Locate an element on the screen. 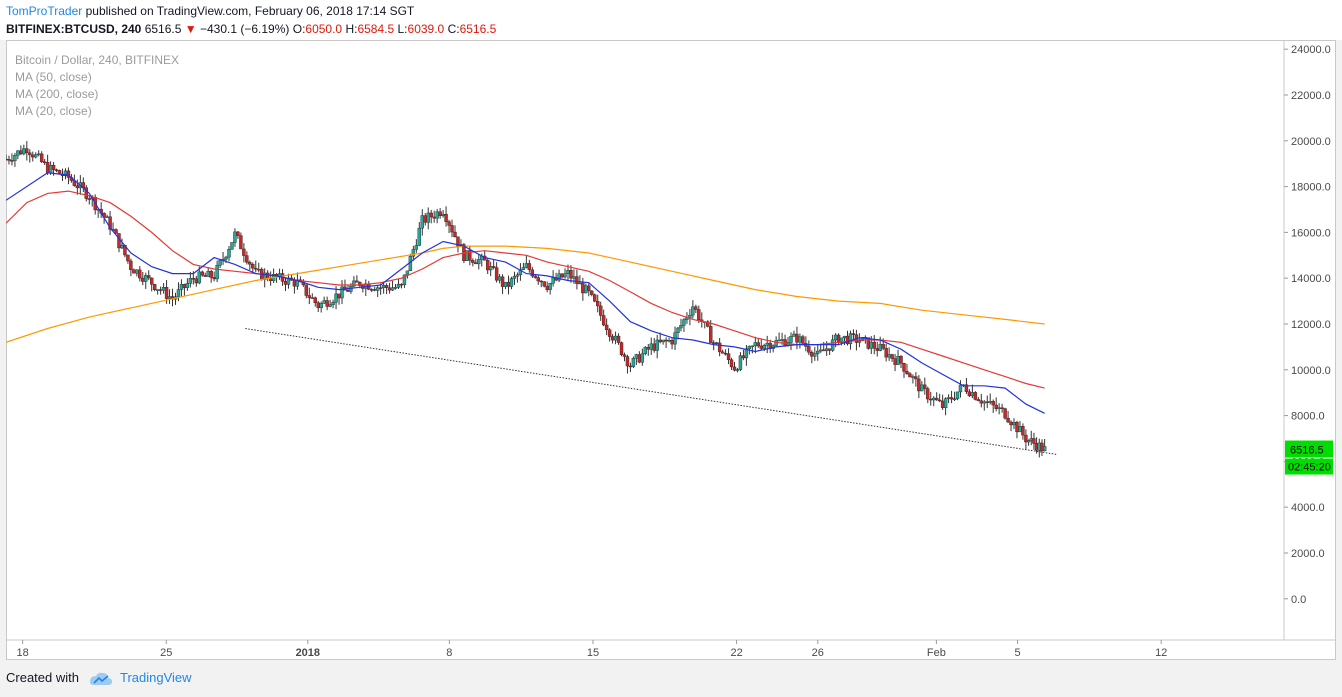 The image size is (1342, 697). legend-ma50: MA (50, close) is located at coordinates (53, 77).